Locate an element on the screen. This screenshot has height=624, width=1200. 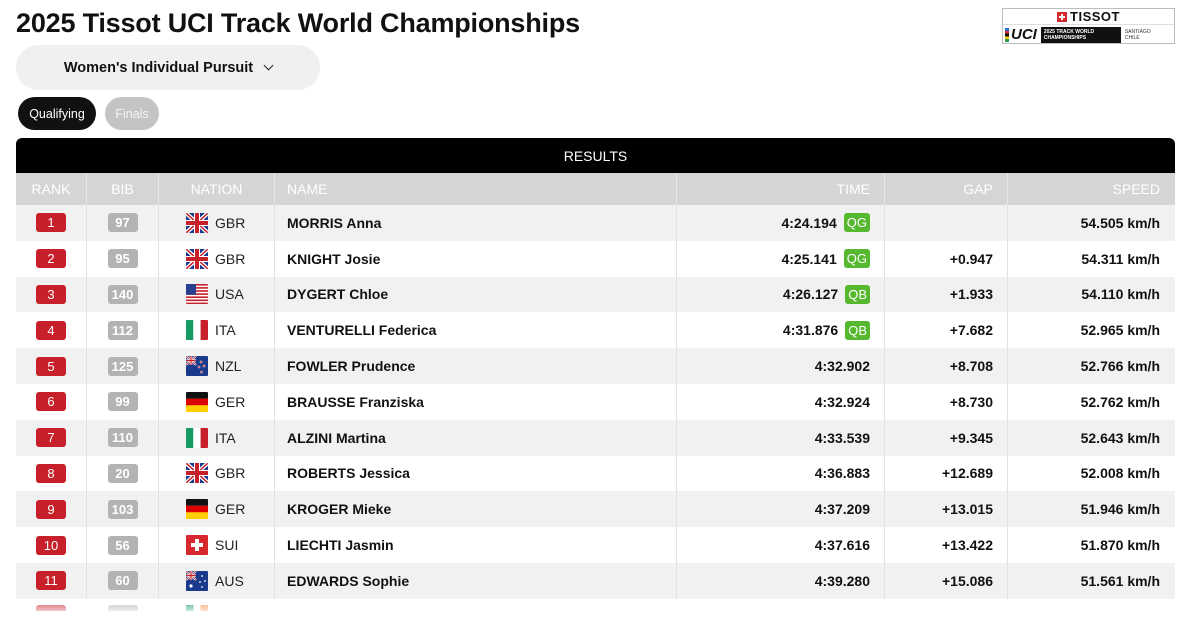
tab-qualifying: Qualifying is located at coordinates (57, 113).